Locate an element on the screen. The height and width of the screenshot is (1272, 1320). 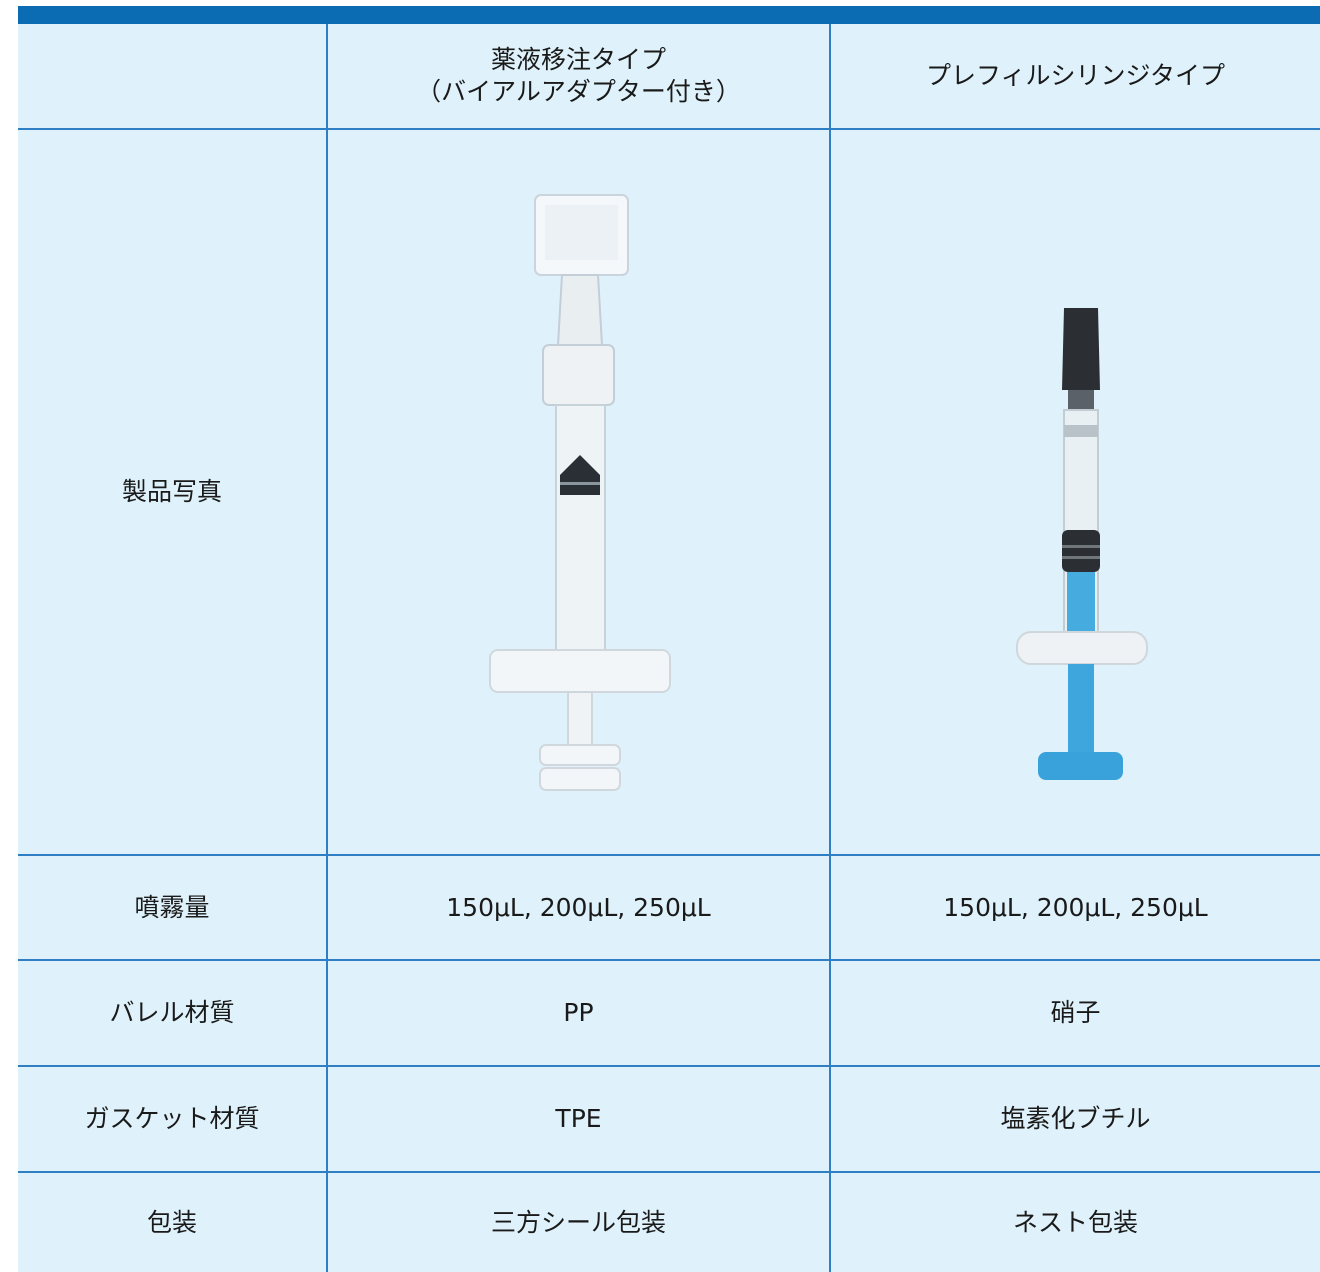
row-label: 噴霧量 is located at coordinates (172, 907).